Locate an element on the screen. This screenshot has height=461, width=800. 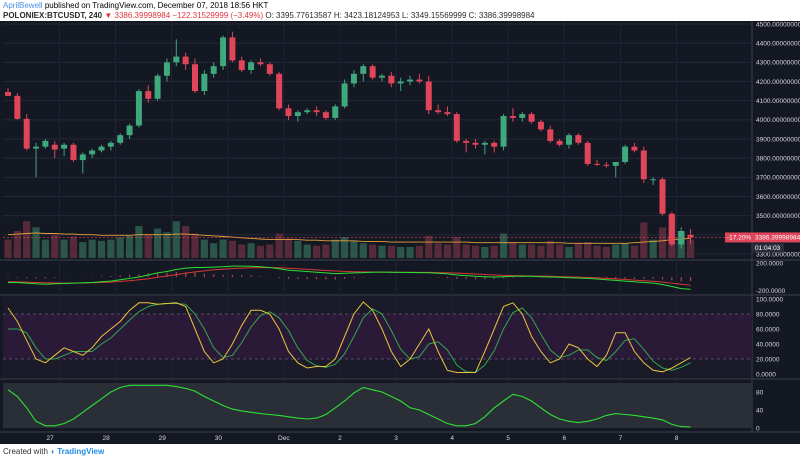
tradingview-brand: TradingView is located at coordinates (81, 451).